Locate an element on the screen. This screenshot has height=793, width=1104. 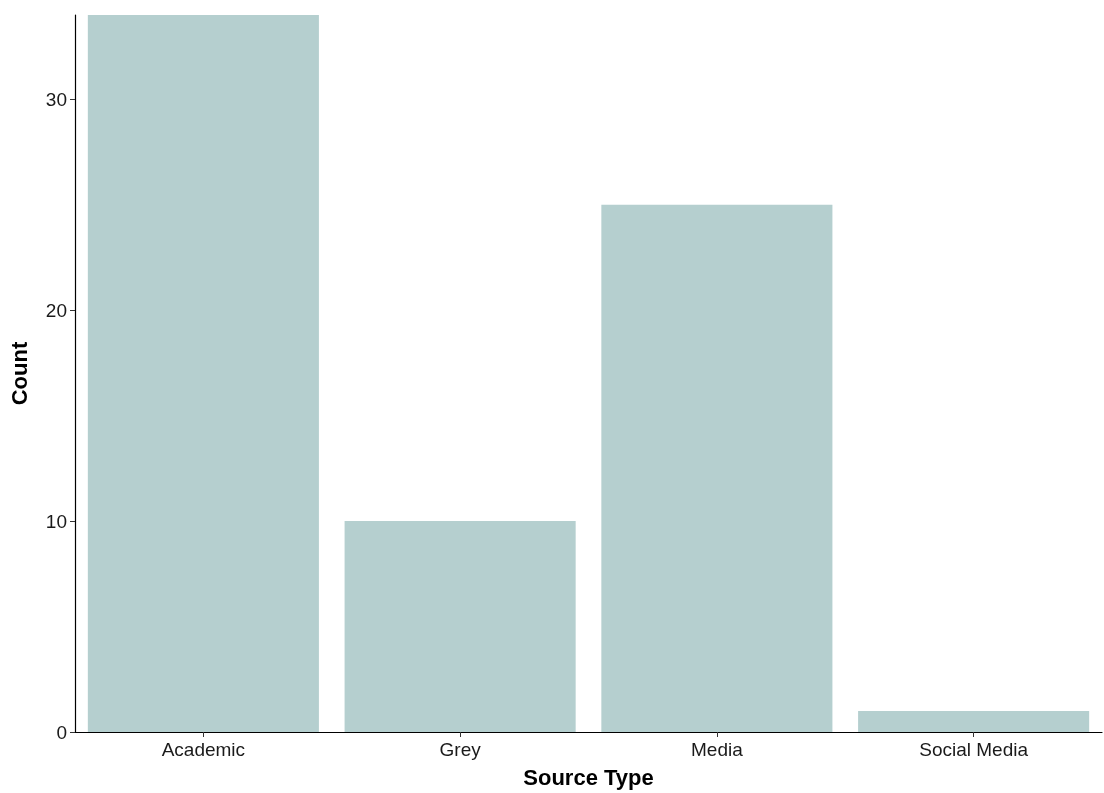
y-tick-label: 10 is located at coordinates (56, 521).